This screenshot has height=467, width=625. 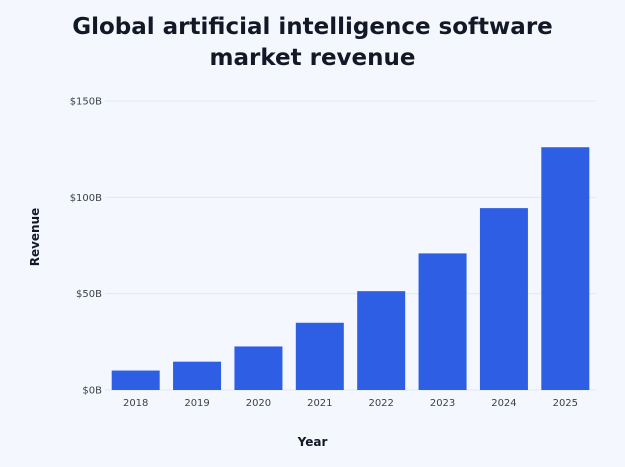 What do you see at coordinates (86, 198) in the screenshot?
I see `y-tick-label: $100B` at bounding box center [86, 198].